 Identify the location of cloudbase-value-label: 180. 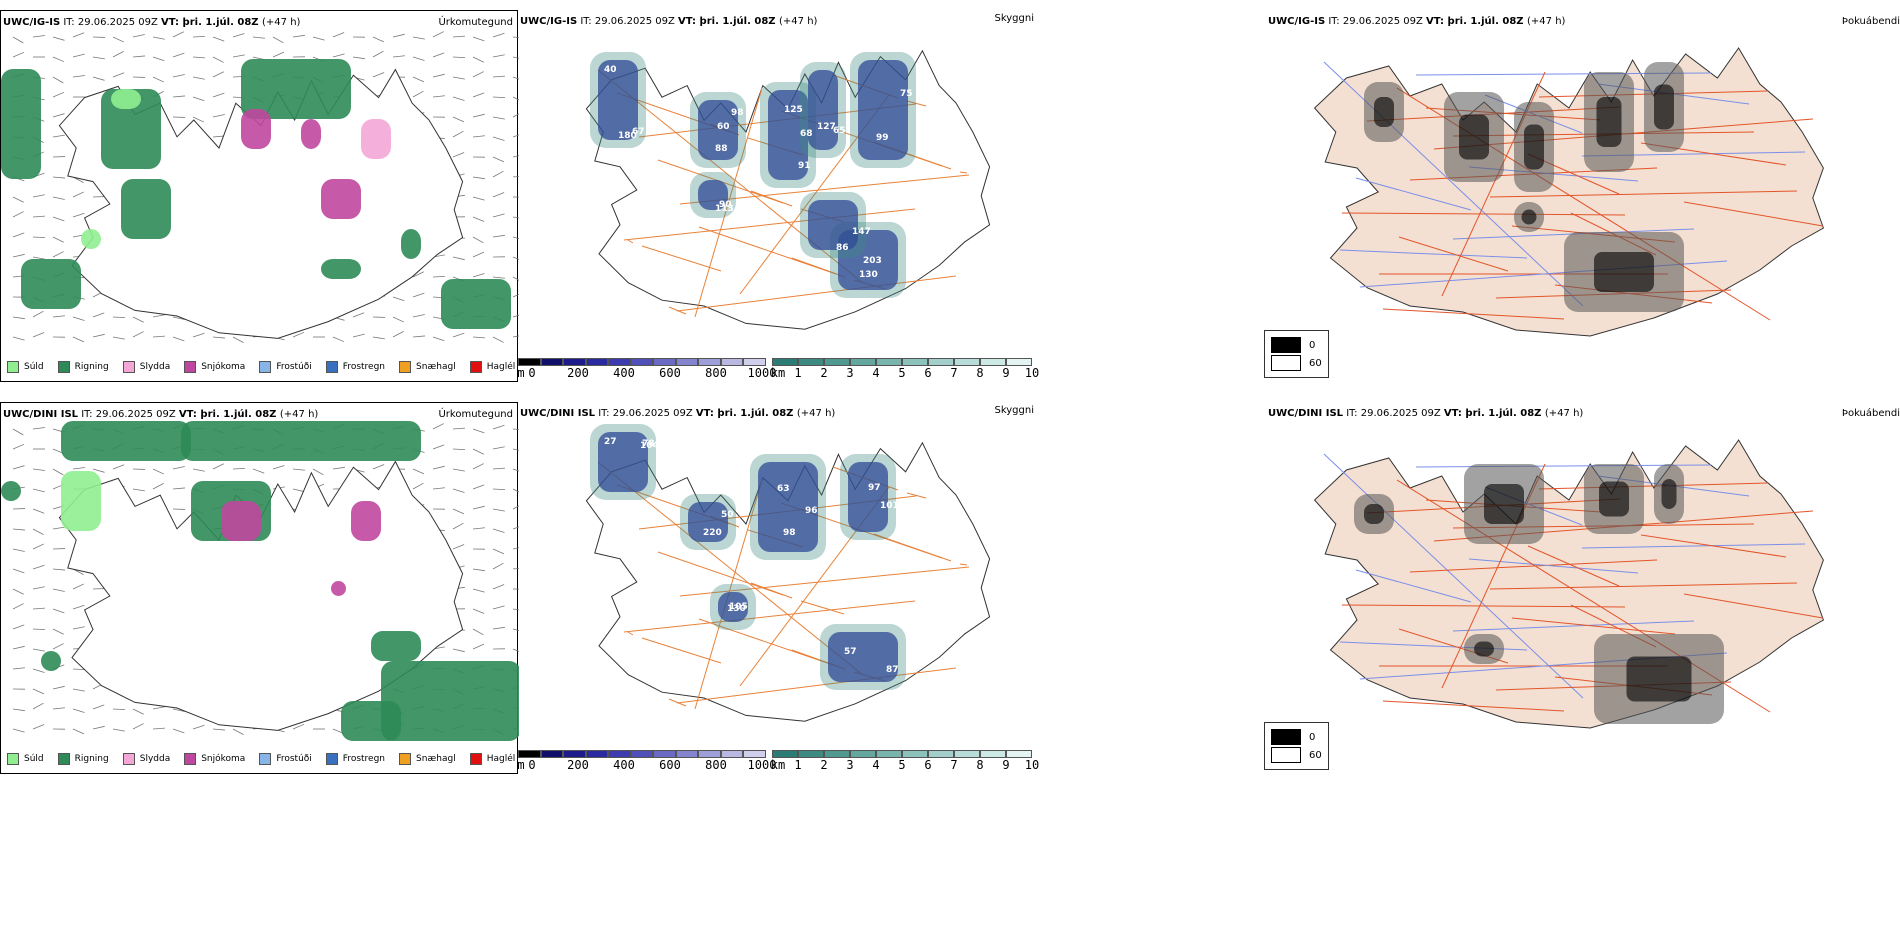
(627, 136).